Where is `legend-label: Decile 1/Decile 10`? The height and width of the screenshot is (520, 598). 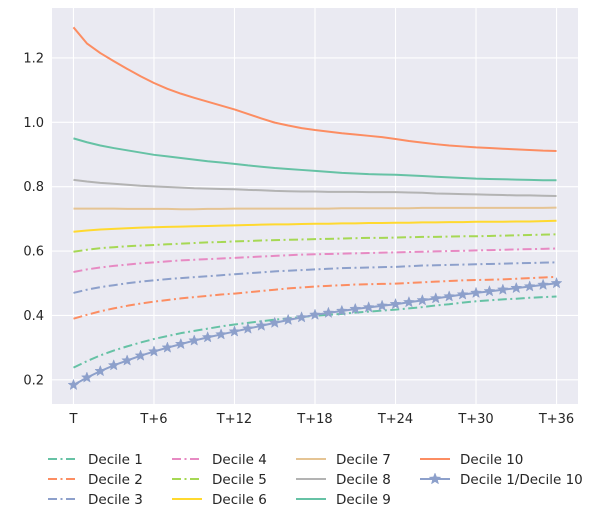 legend-label: Decile 1/Decile 10 is located at coordinates (521, 480).